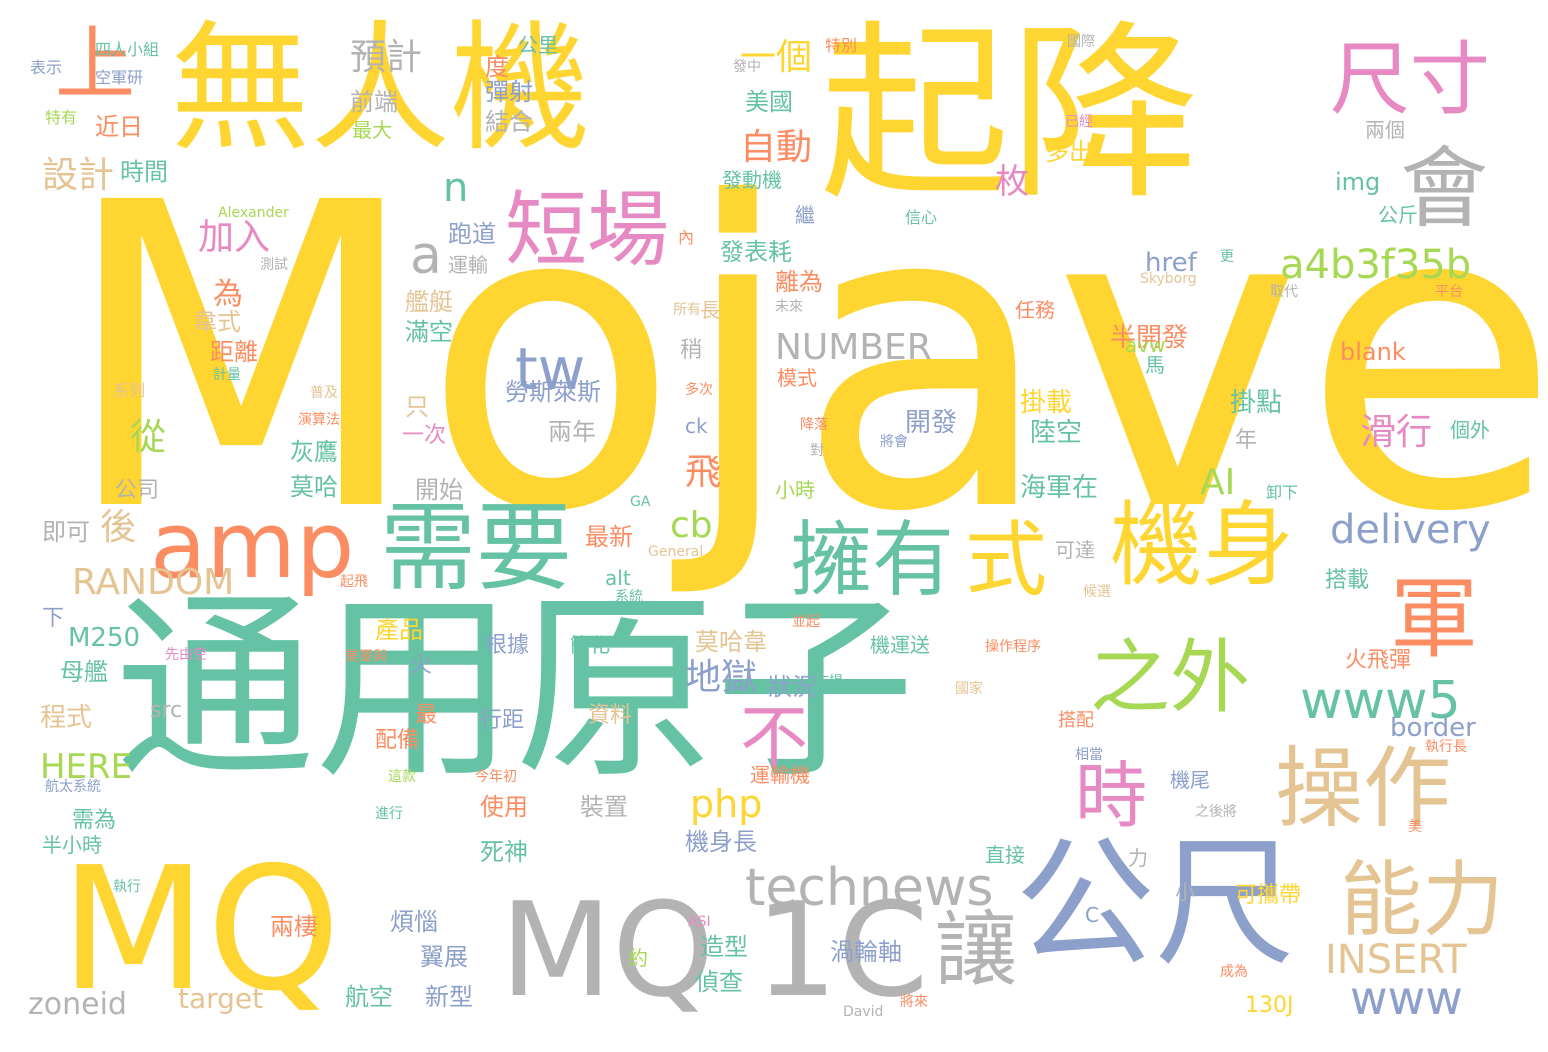 The height and width of the screenshot is (1052, 1548). I want to click on cloud-word: 國家, so click(969, 689).